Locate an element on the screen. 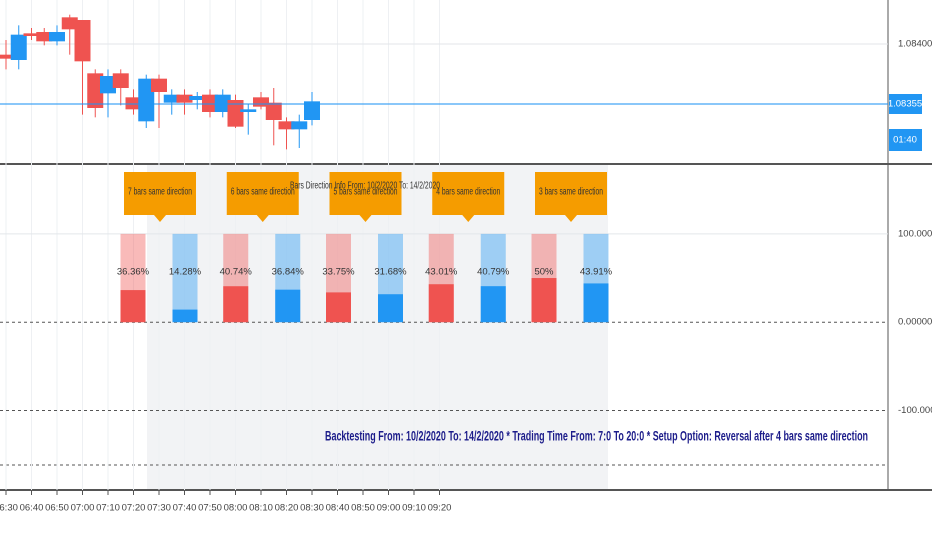  x-tick-label: 08:30 is located at coordinates (312, 508).